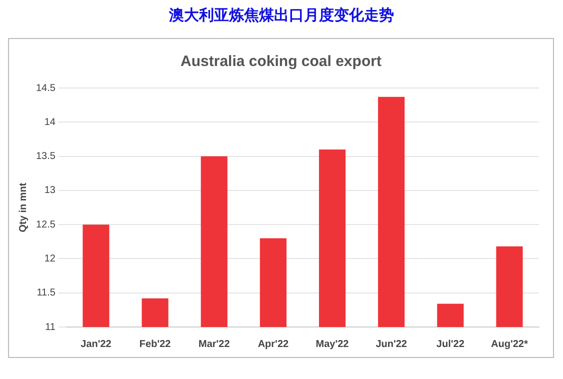 This screenshot has width=563, height=379. I want to click on y-tick-label: 12.5, so click(46, 224).